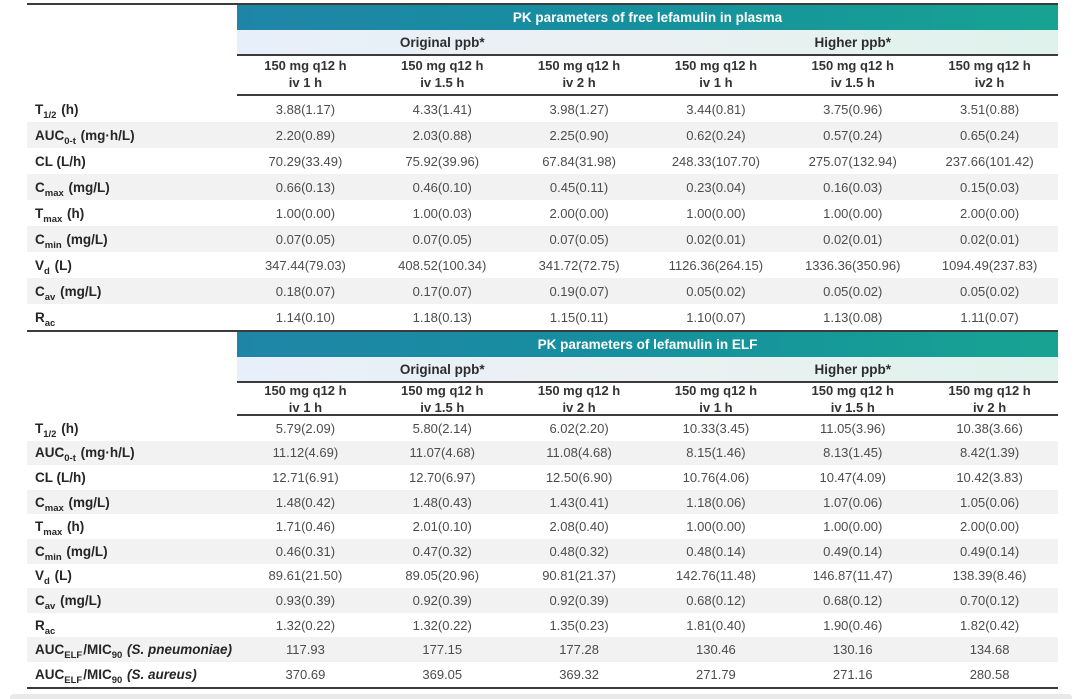 The height and width of the screenshot is (699, 1080). I want to click on label-subscript: min, so click(53, 557).